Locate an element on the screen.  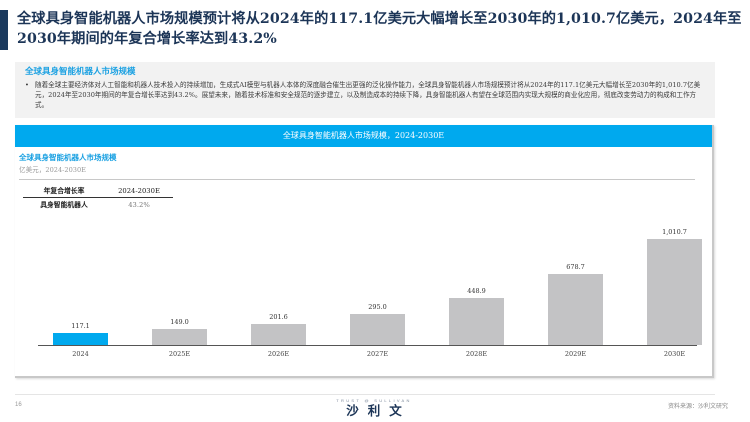
cagr-table: 年复合增长率 2024-2030E 具身智能机器人 43.2% is located at coordinates (98, 198).